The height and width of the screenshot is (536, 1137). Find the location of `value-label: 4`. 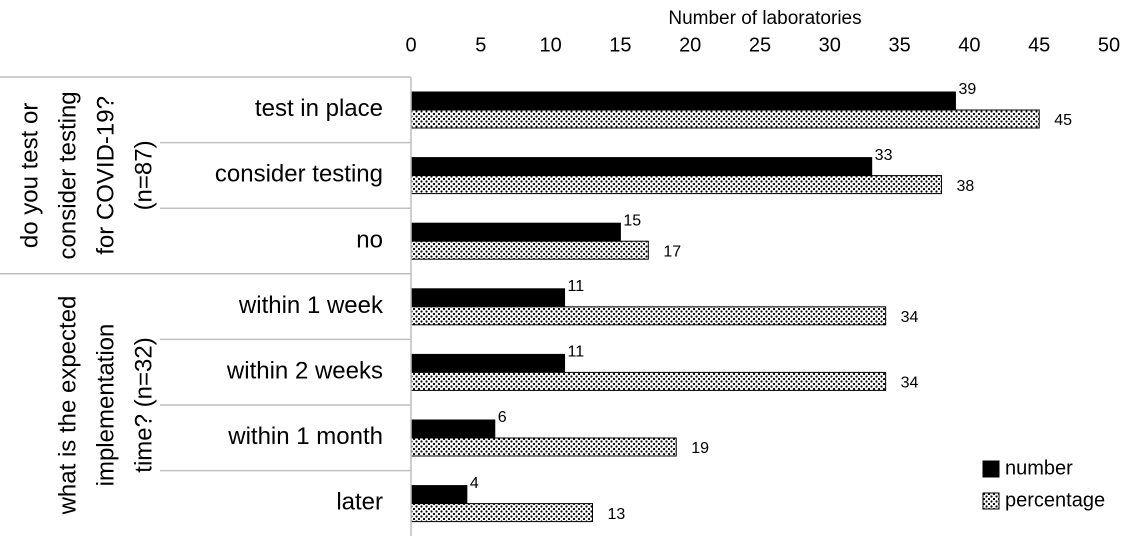

value-label: 4 is located at coordinates (474, 483).